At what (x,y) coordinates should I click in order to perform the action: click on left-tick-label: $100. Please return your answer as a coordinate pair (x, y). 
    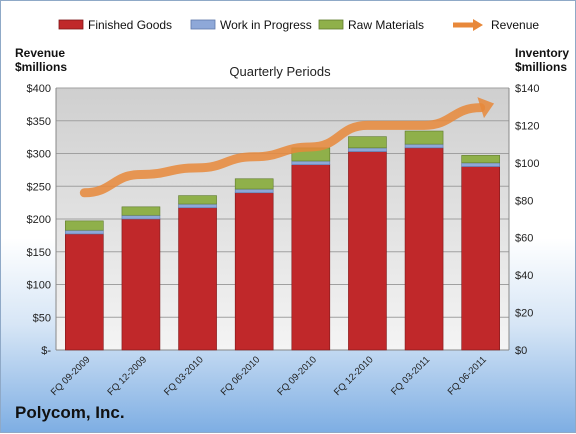
    Looking at the image, I should click on (39, 286).